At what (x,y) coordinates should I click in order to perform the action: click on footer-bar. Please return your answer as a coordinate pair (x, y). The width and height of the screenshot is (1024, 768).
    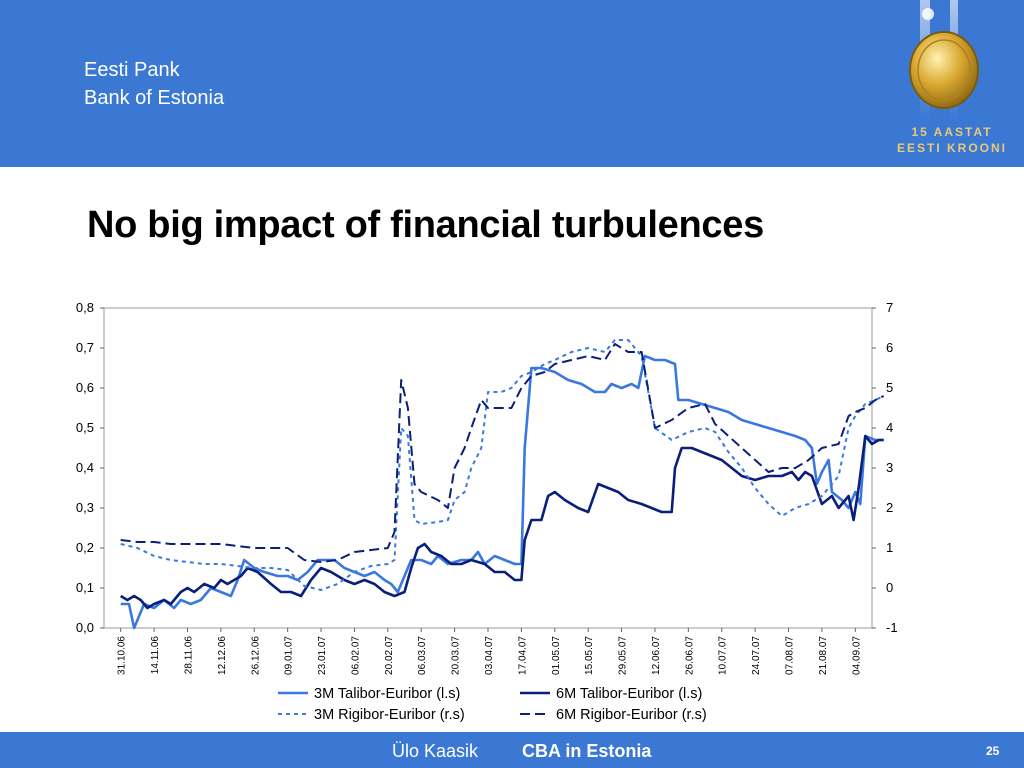
    Looking at the image, I should click on (512, 750).